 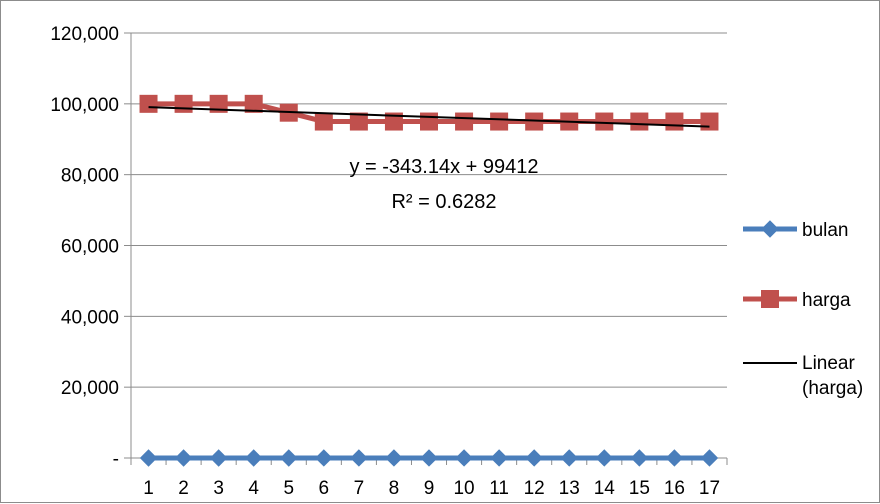 What do you see at coordinates (605, 488) in the screenshot?
I see `x-tick-label: 14` at bounding box center [605, 488].